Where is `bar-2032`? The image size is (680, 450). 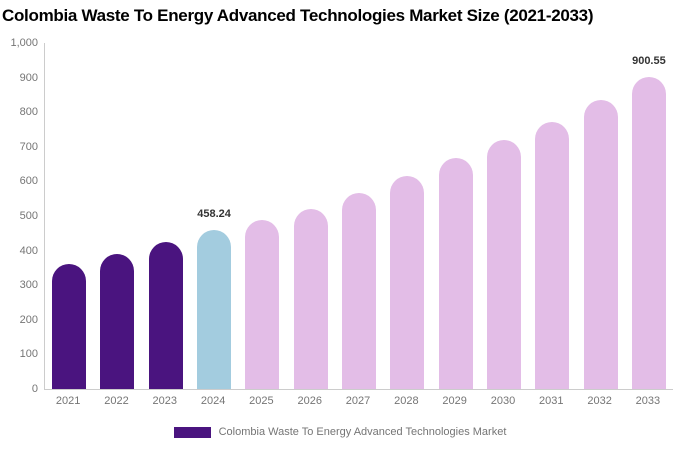 bar-2032 is located at coordinates (600, 244).